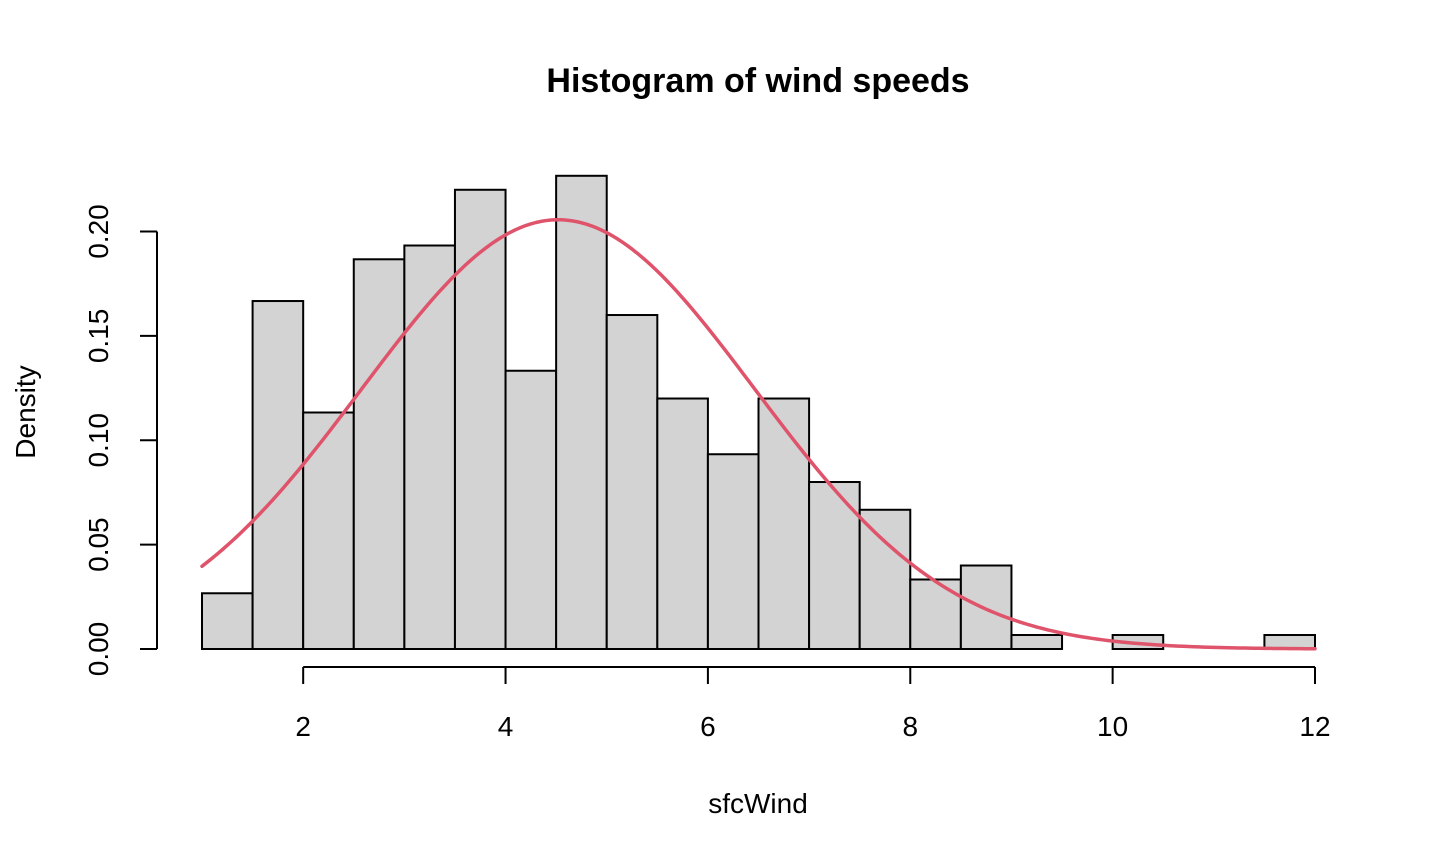 The image size is (1440, 864). I want to click on y-axis: 0.00 0.05 0.10 0.15 0.20, so click(120, 440).